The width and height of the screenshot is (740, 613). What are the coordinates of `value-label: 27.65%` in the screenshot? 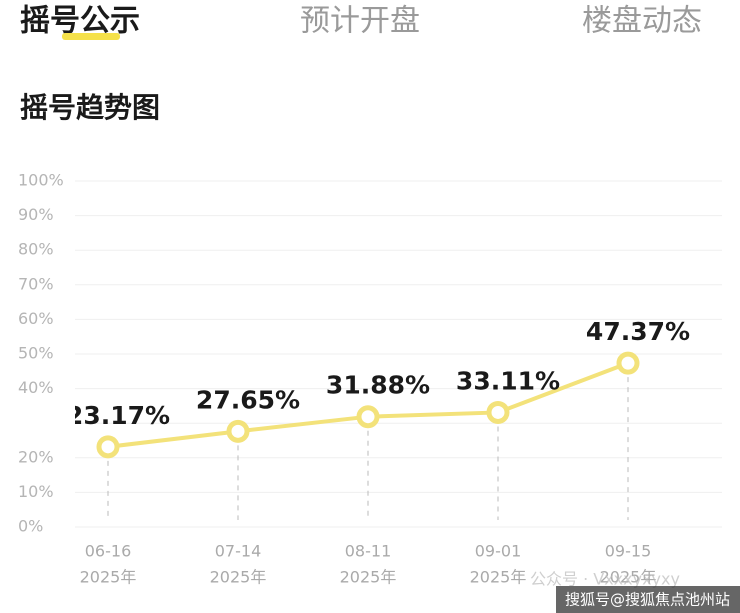 It's located at (248, 399).